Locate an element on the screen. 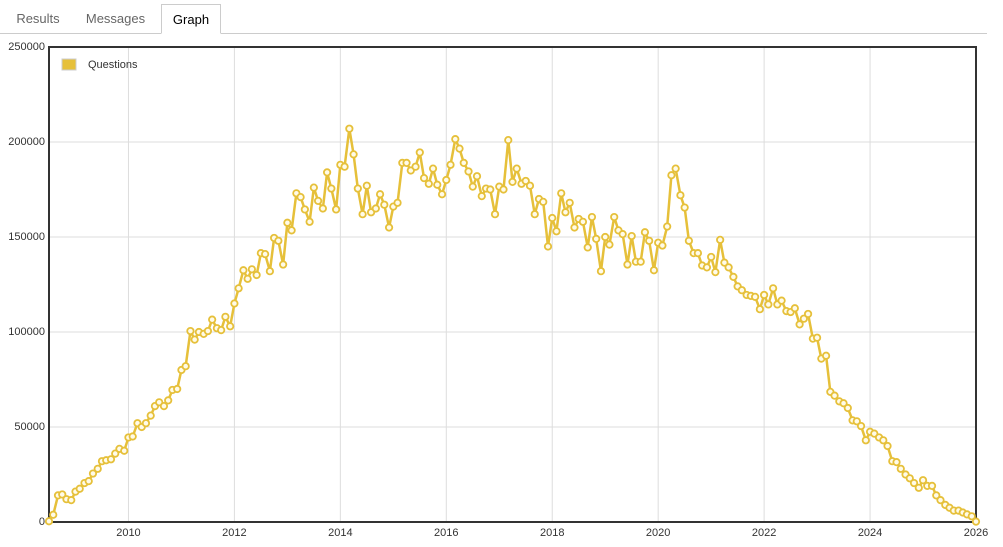 The width and height of the screenshot is (1003, 547). y-tick-label: 100000 is located at coordinates (26, 332).